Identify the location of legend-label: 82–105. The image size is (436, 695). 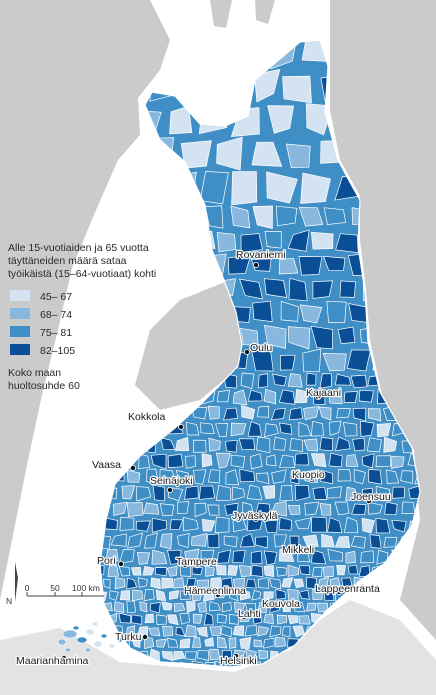
(57, 351).